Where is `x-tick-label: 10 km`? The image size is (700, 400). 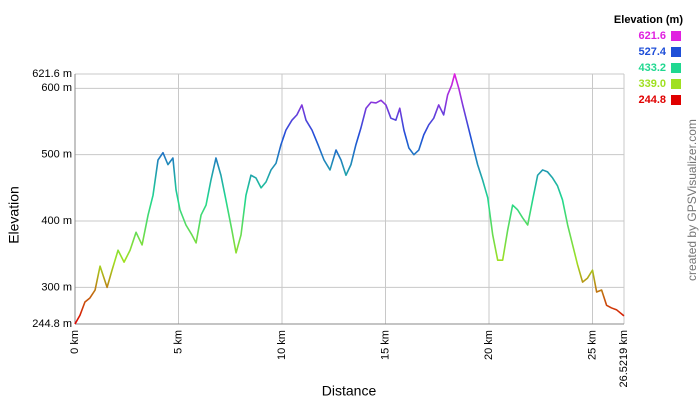 x-tick-label: 10 km is located at coordinates (282, 345).